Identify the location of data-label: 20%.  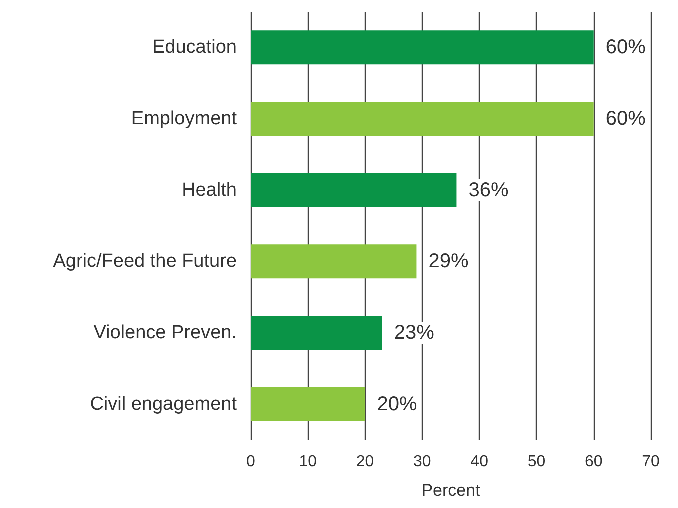
(397, 404).